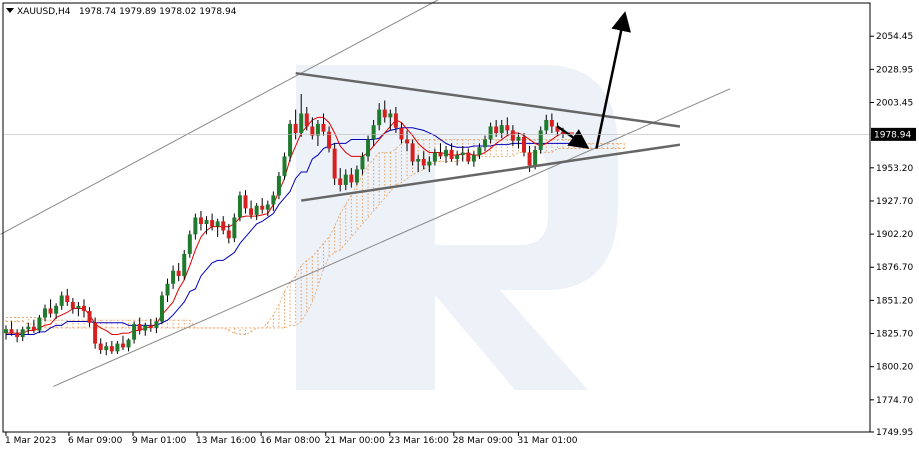  I want to click on y-tick-label: 1749.95, so click(894, 433).